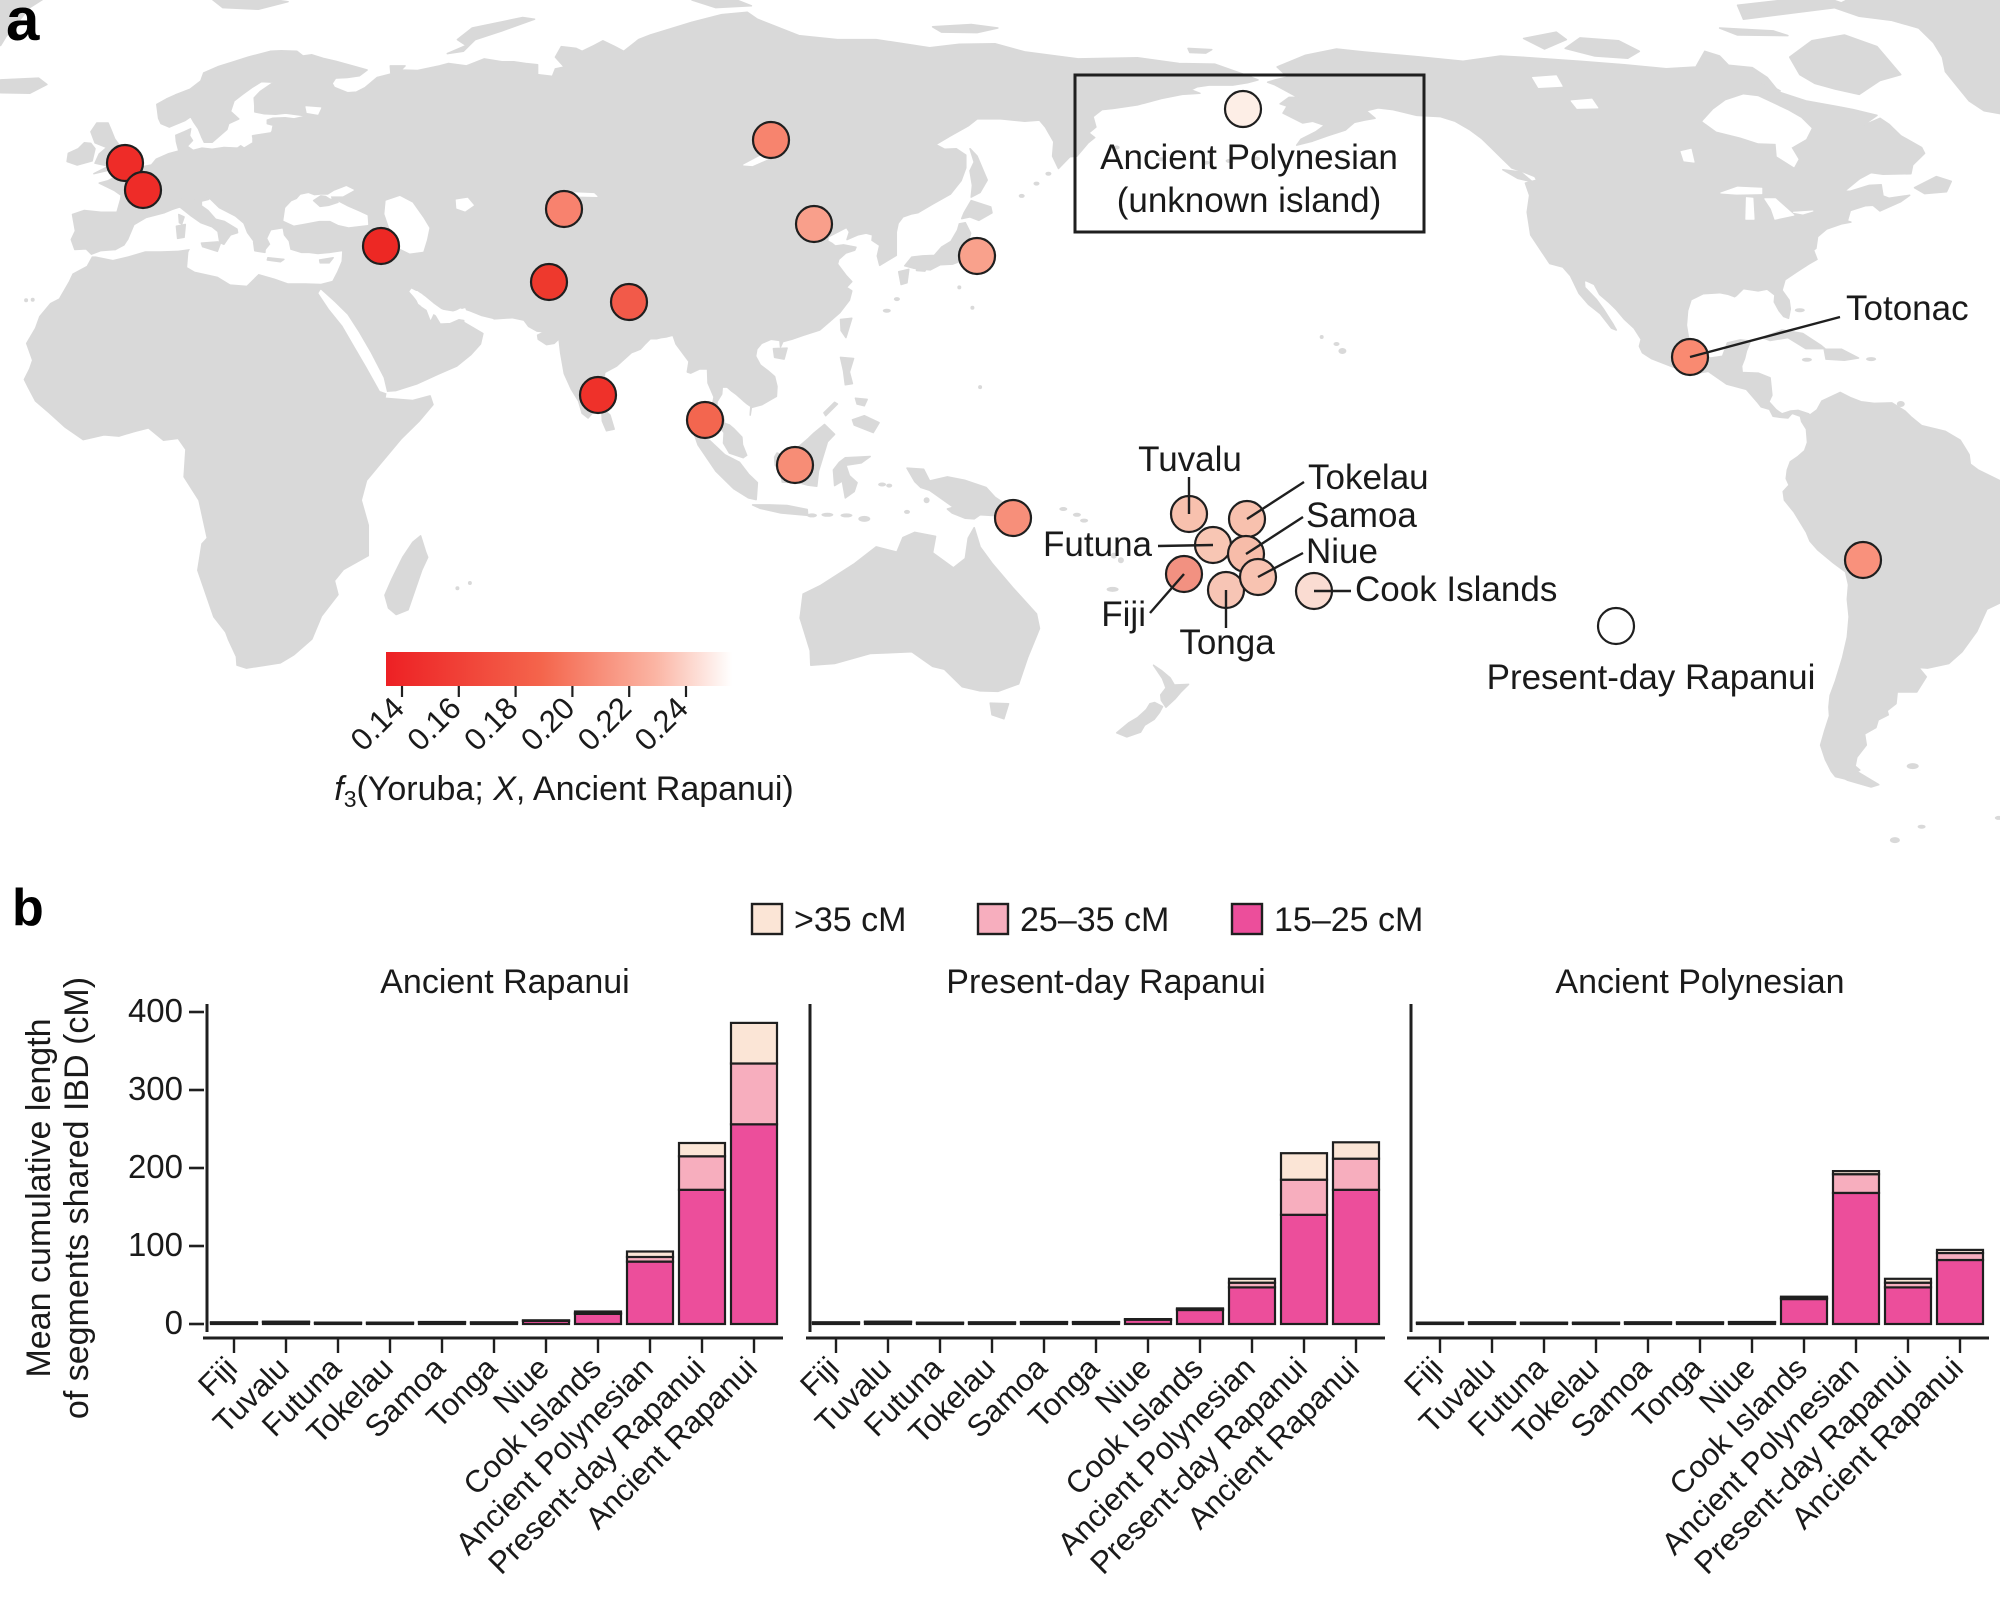  What do you see at coordinates (564, 791) in the screenshot?
I see `svg-text: f3(Yoruba; X, Ancient Rapanui)` at bounding box center [564, 791].